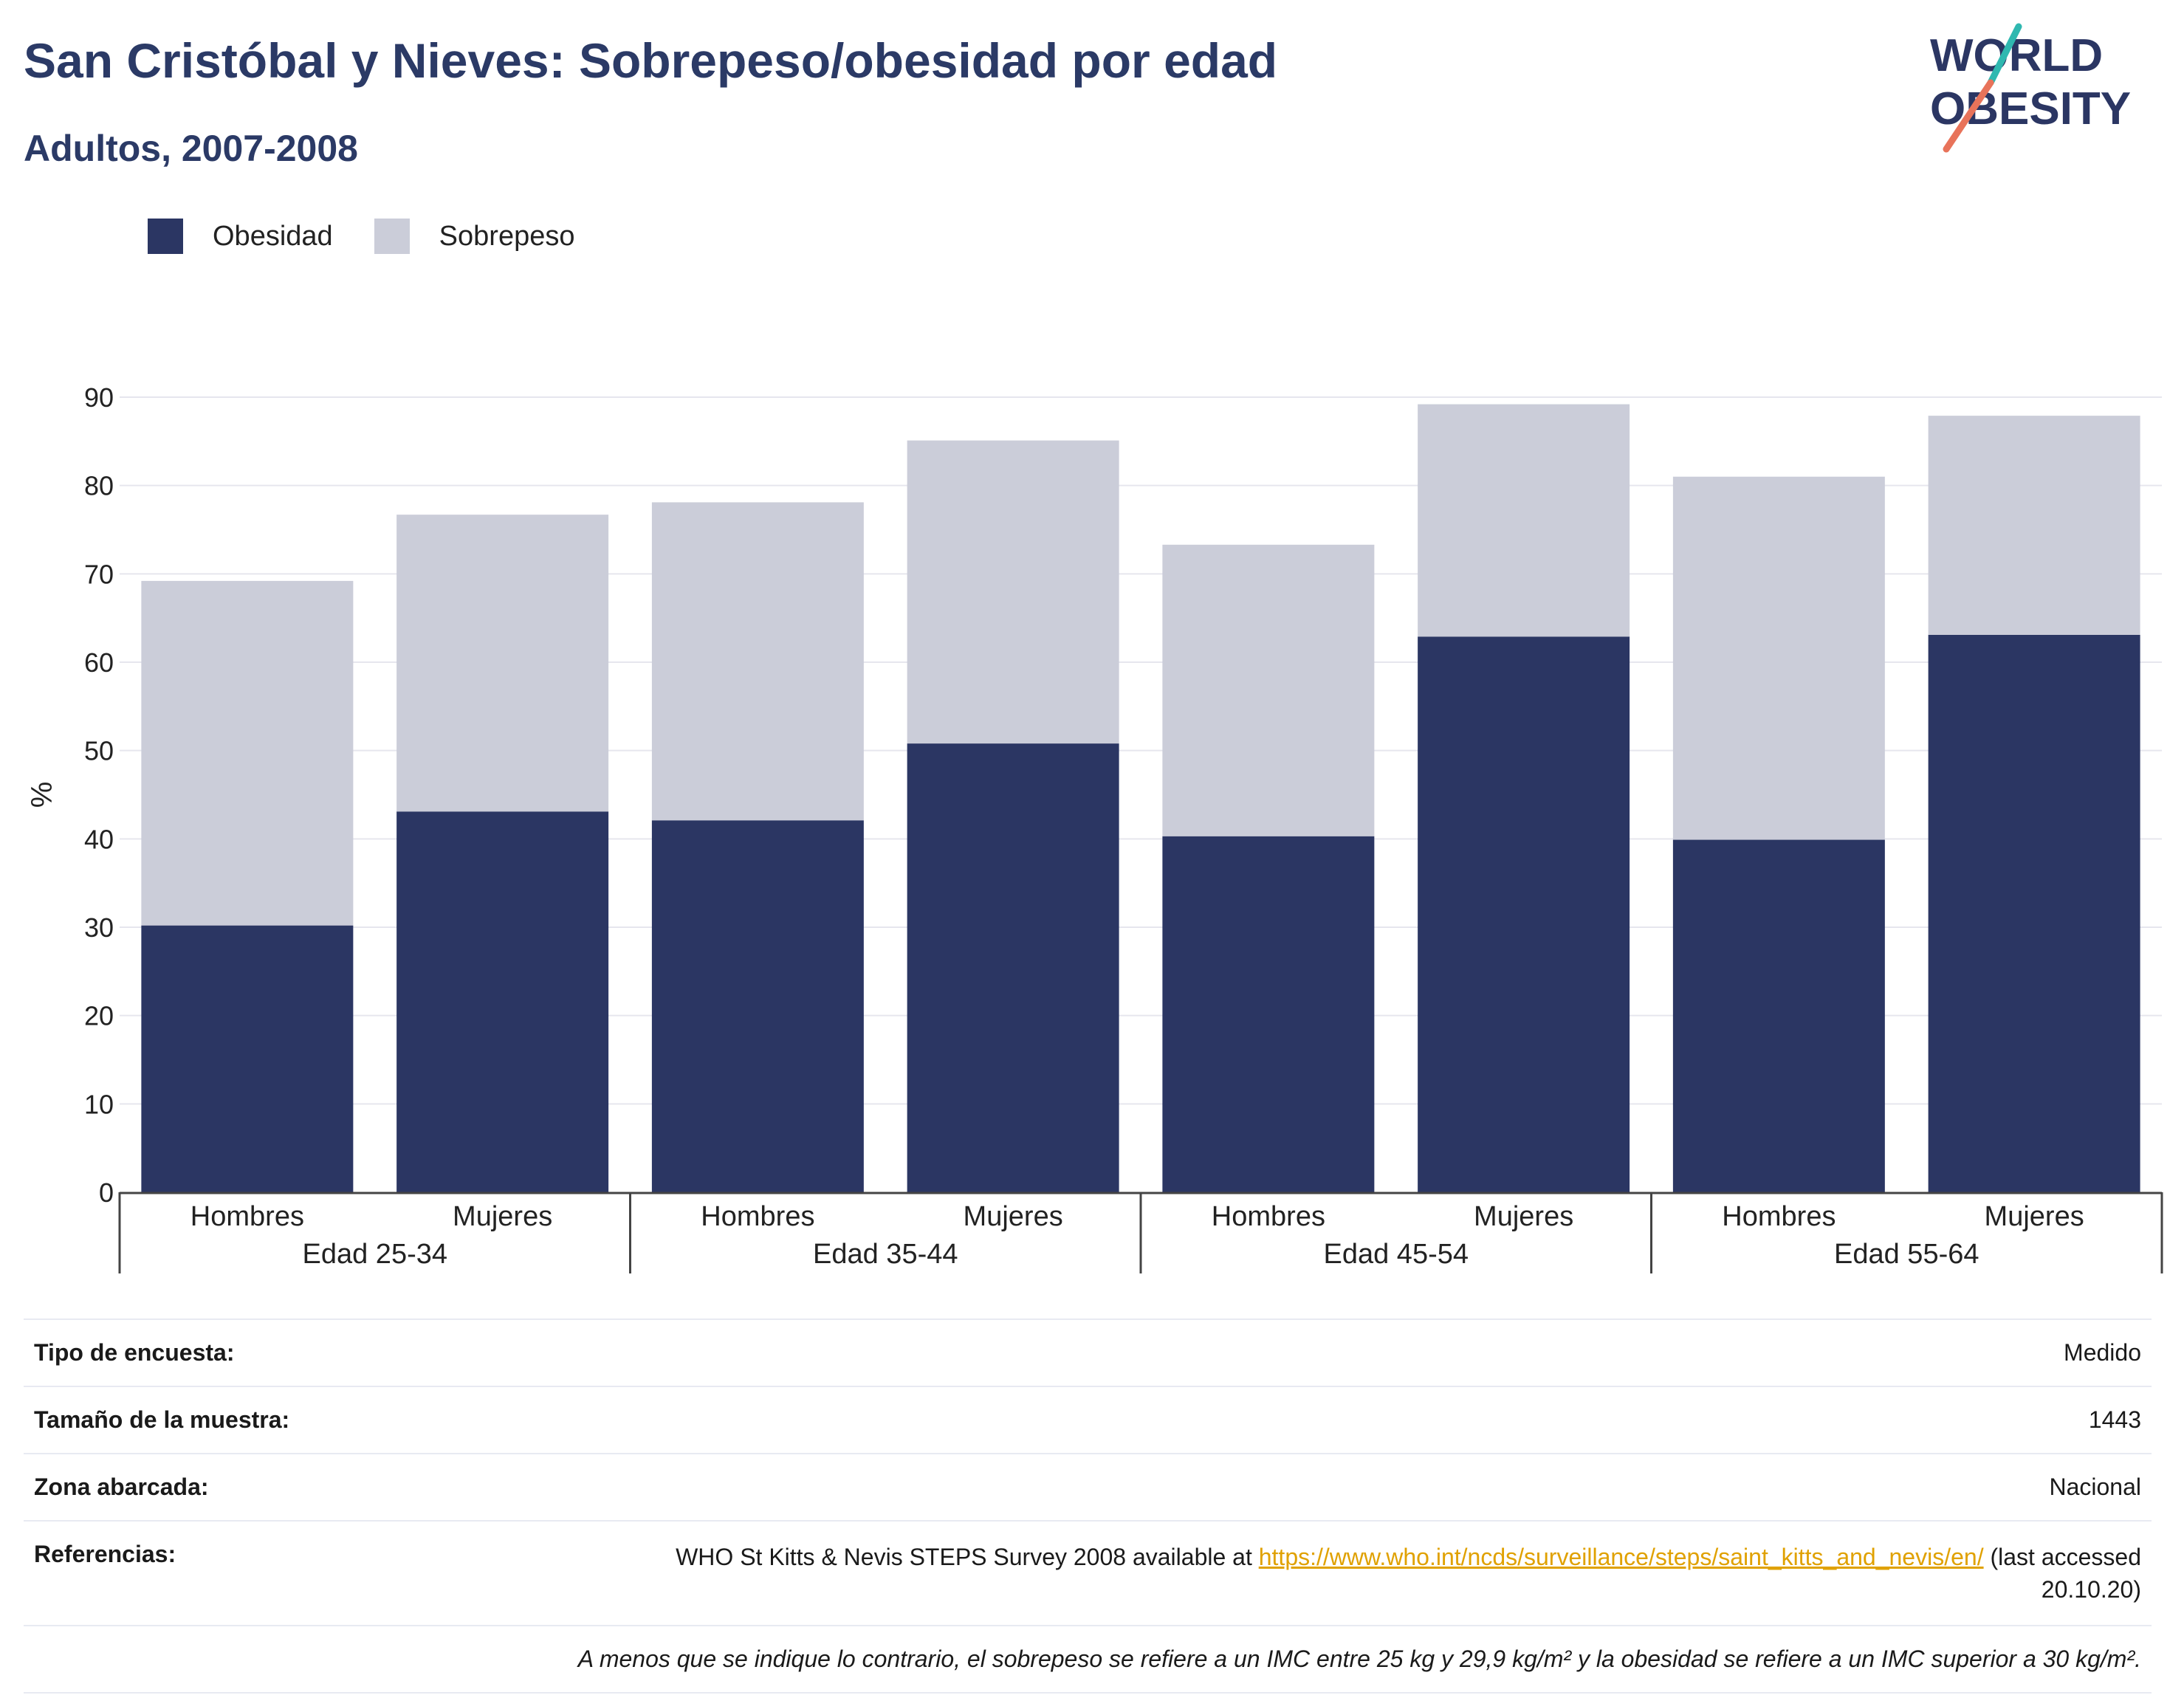 The image size is (2184, 1695). Describe the element at coordinates (392, 237) in the screenshot. I see `legend-swatch-sobrepeso` at that location.